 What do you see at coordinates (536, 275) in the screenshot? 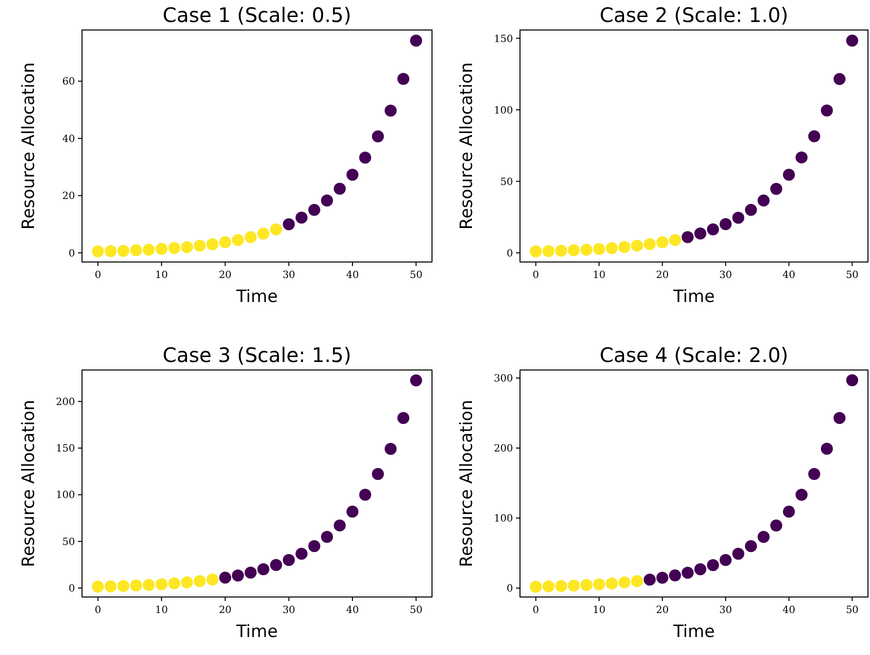
I see `x-tick-label: 0` at bounding box center [536, 275].